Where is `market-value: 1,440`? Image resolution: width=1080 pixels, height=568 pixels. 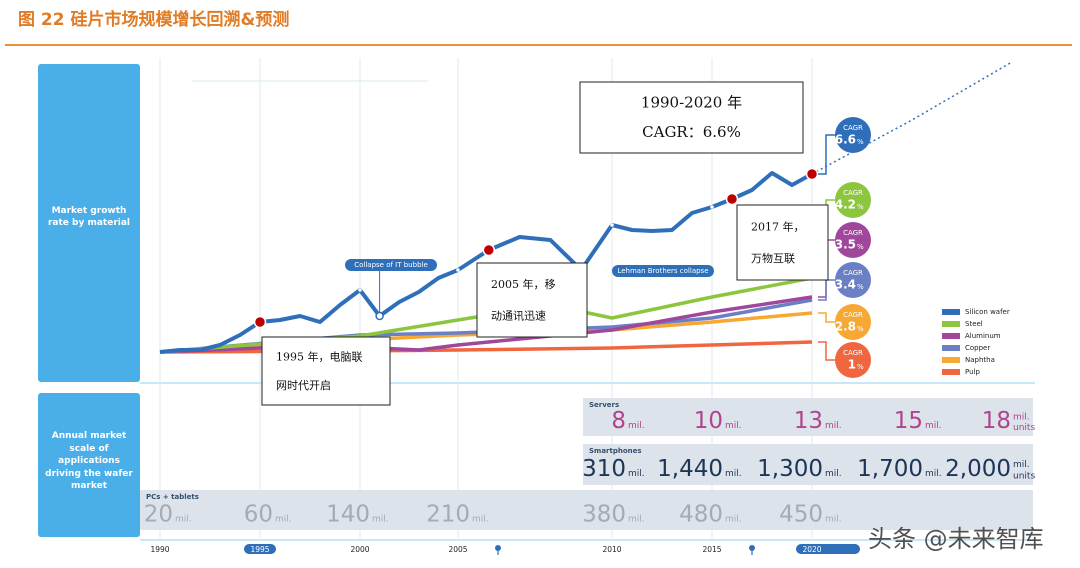
market-value: 1,440 is located at coordinates (690, 469).